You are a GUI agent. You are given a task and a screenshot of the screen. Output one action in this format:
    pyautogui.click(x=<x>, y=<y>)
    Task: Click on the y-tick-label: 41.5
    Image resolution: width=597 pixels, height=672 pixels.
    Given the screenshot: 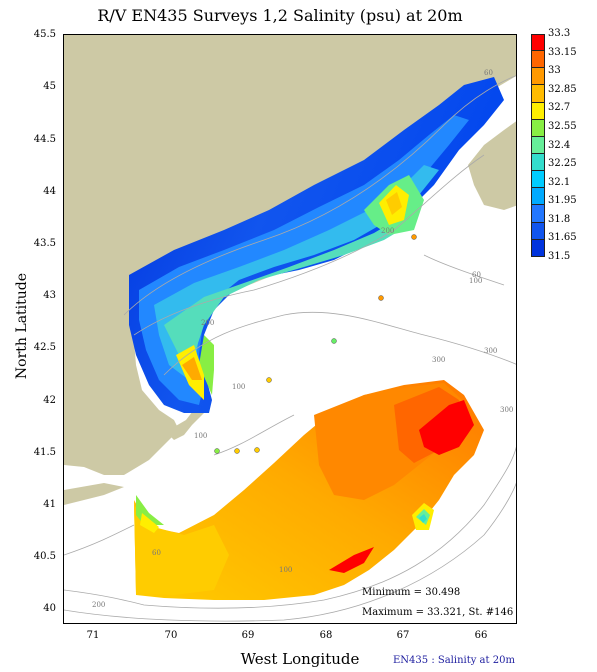 What is the action you would take?
    pyautogui.click(x=44, y=452)
    